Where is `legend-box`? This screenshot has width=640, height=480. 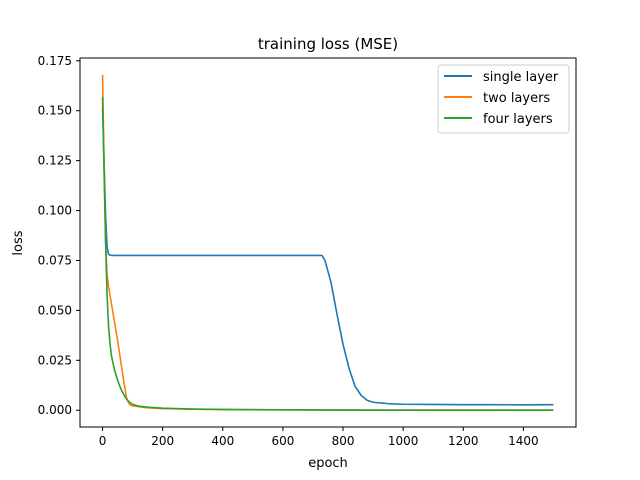
legend-box is located at coordinates (503, 99).